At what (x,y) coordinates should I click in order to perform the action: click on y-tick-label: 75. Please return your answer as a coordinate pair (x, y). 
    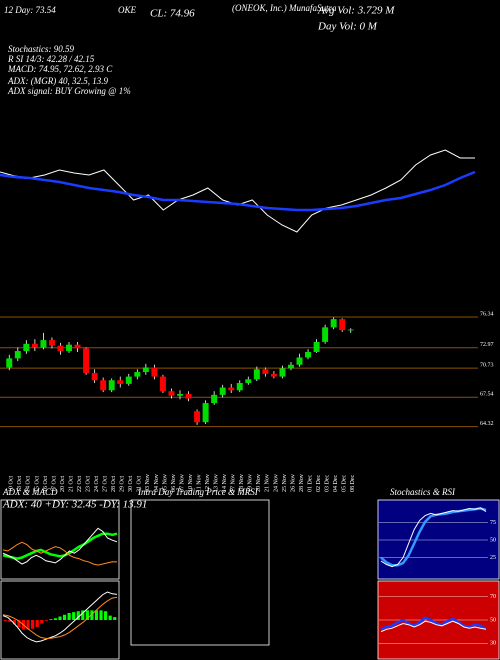
    Looking at the image, I should click on (493, 523).